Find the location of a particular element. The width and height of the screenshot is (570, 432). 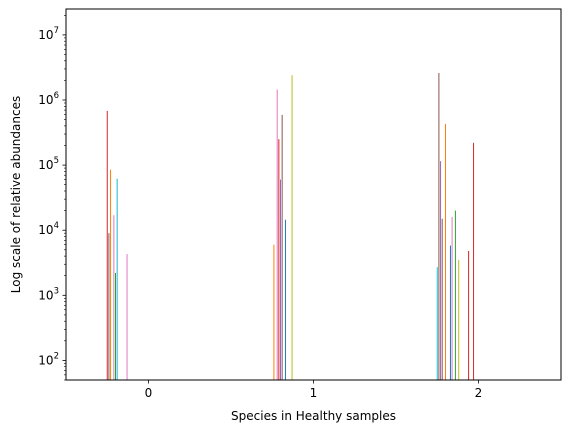

y-tick-label: 10⁶ is located at coordinates (48, 99).